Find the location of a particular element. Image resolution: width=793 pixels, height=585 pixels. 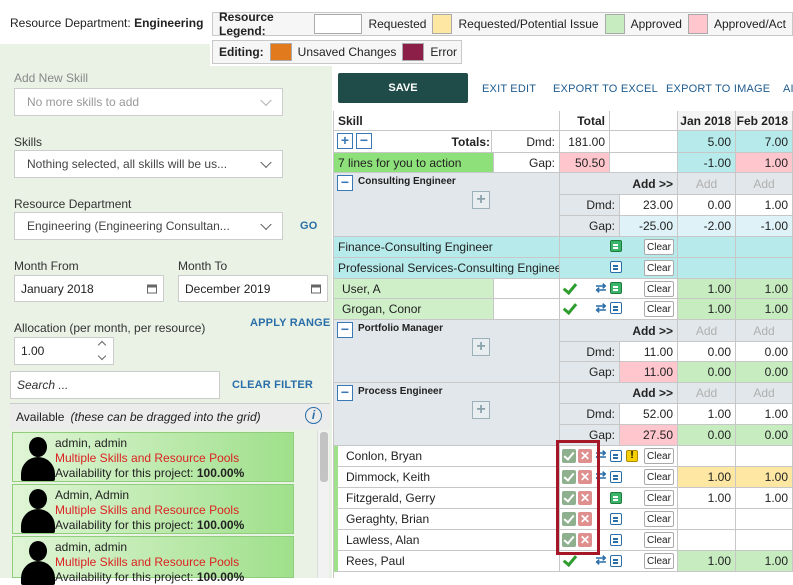

row-resource: Fitzgerald, Gerry is located at coordinates (447, 498).